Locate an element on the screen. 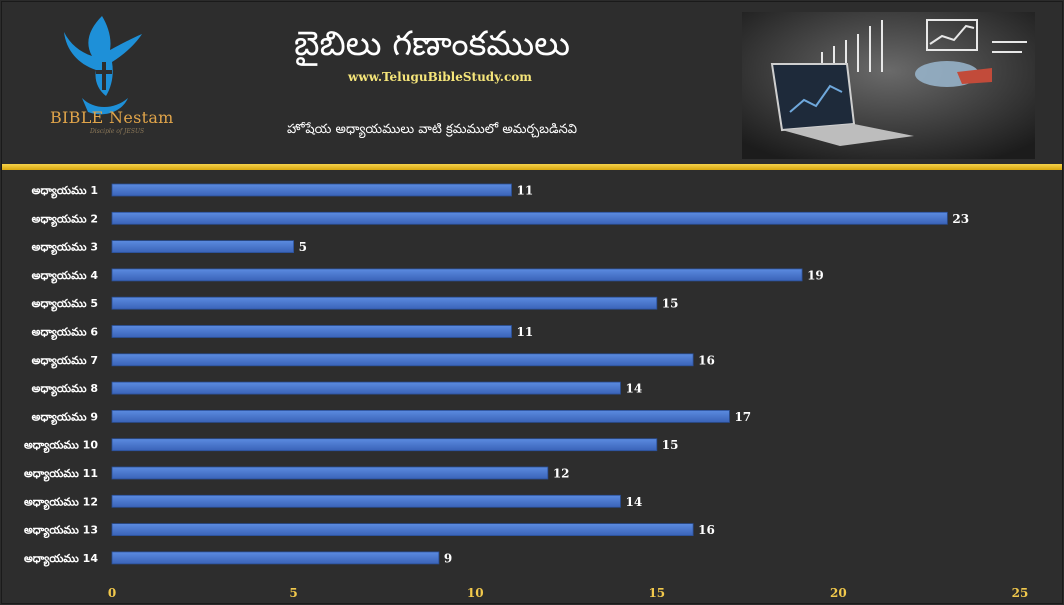 The width and height of the screenshot is (1064, 605). category-label-13: అధ్యాయము 13 is located at coordinates (61, 531).